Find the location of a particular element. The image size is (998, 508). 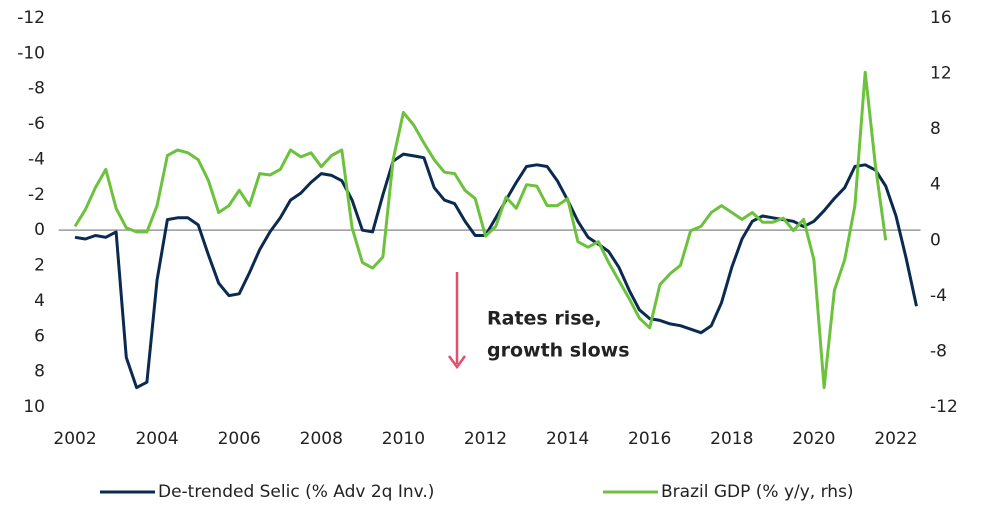

y2-tick-label: -12 is located at coordinates (944, 407).